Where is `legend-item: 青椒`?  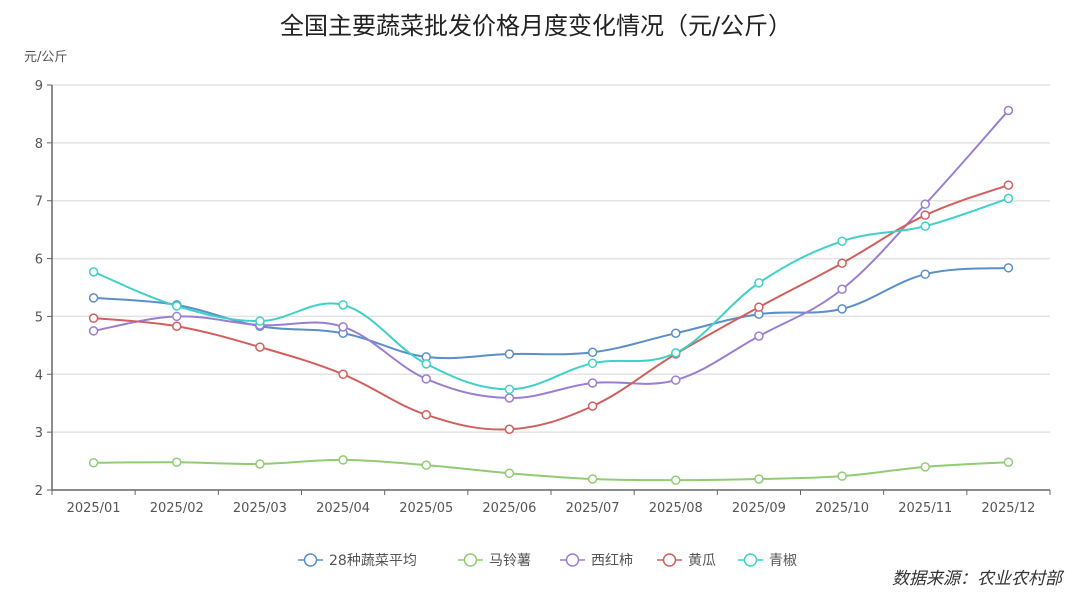
legend-item: 青椒 is located at coordinates (767, 561).